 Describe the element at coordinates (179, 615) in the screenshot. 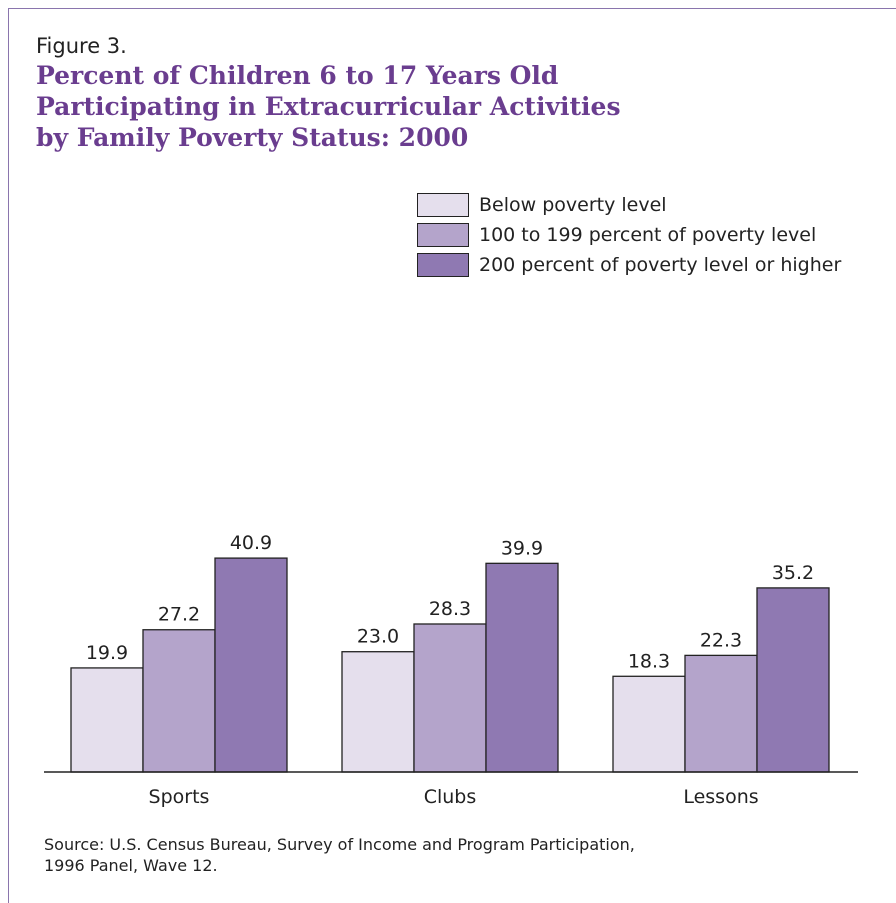

I see `data-label: 27.2` at that location.